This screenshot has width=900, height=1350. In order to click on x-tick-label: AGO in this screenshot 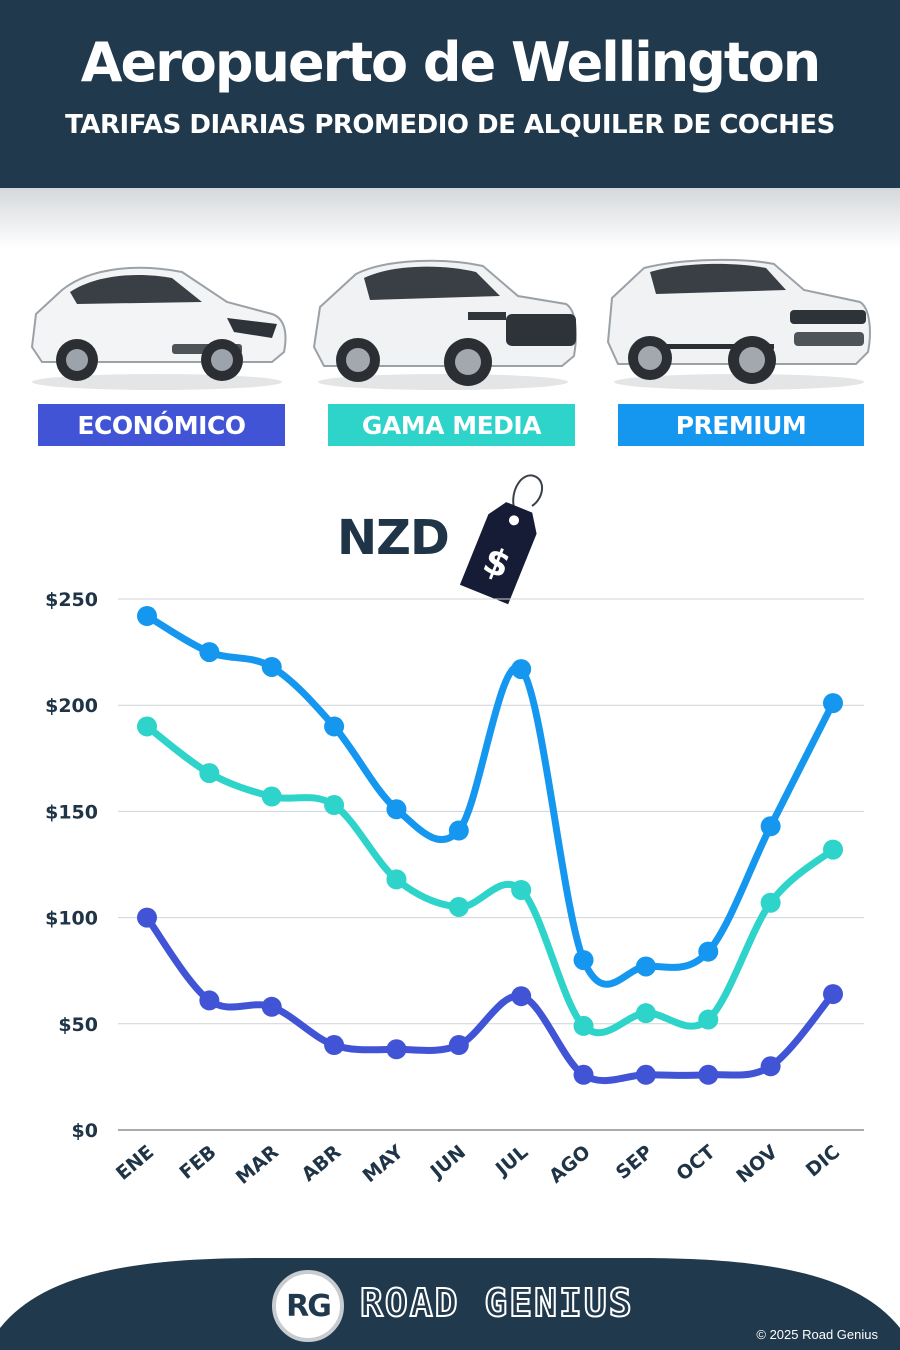, I will do `click(570, 1164)`.